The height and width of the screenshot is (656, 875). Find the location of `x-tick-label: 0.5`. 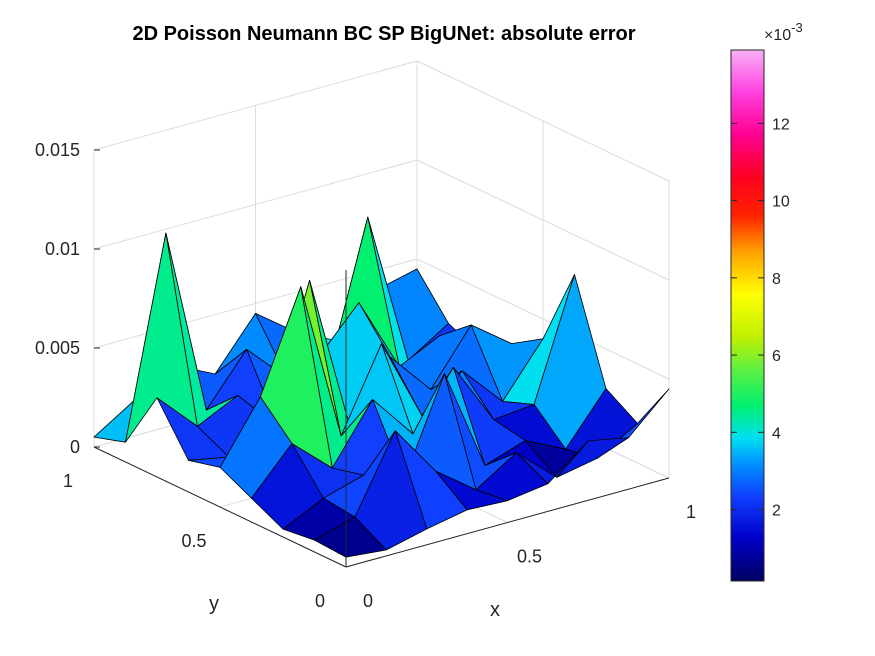

x-tick-label: 0.5 is located at coordinates (529, 557).